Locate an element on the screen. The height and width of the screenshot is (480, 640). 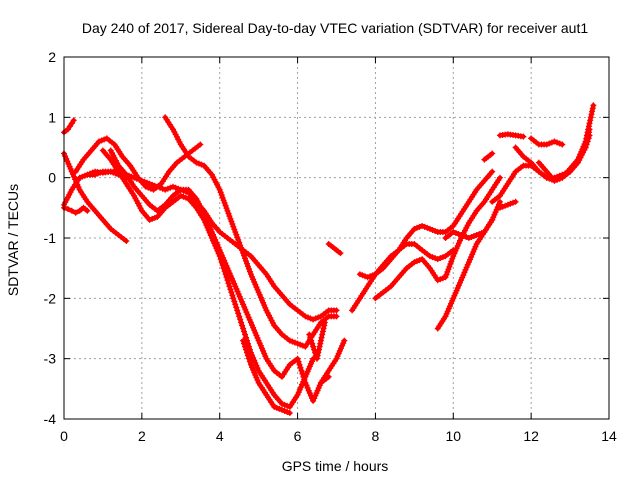
y-tick-label: -4 is located at coordinates (50, 419).